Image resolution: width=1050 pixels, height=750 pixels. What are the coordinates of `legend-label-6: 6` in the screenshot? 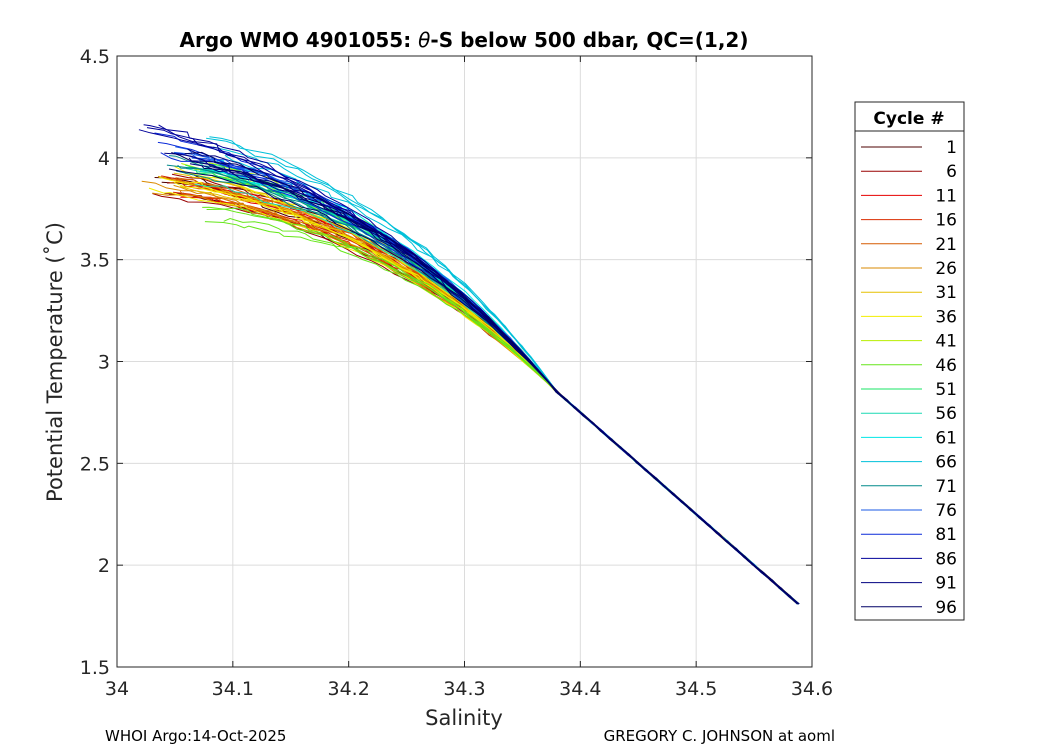 It's located at (951, 172).